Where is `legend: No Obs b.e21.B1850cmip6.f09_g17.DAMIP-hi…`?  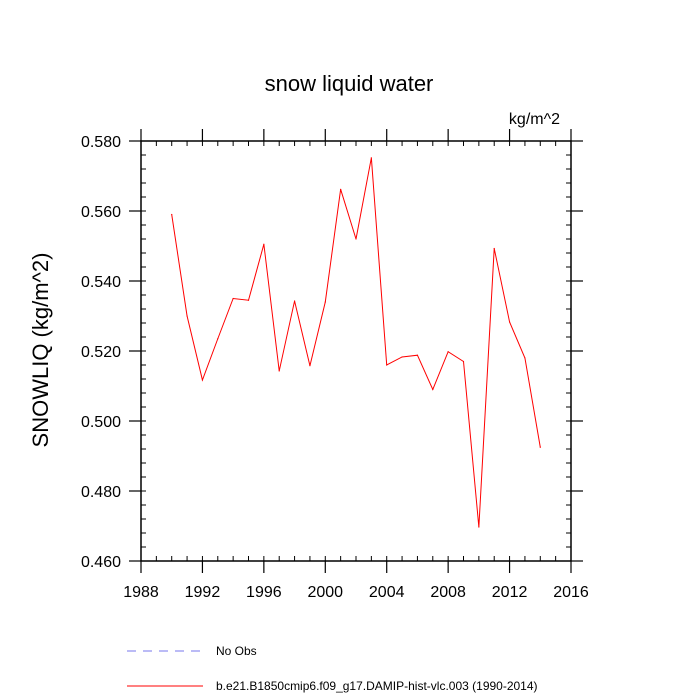
legend: No Obs b.e21.B1850cmip6.f09_g17.DAMIP-hi… is located at coordinates (332, 668).